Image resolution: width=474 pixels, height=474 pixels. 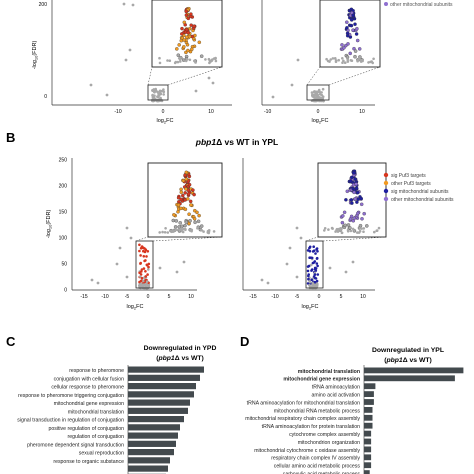 What do you see at coordinates (354, 239) in the screenshot?
I see `zoom-connector` at bounding box center [354, 239].